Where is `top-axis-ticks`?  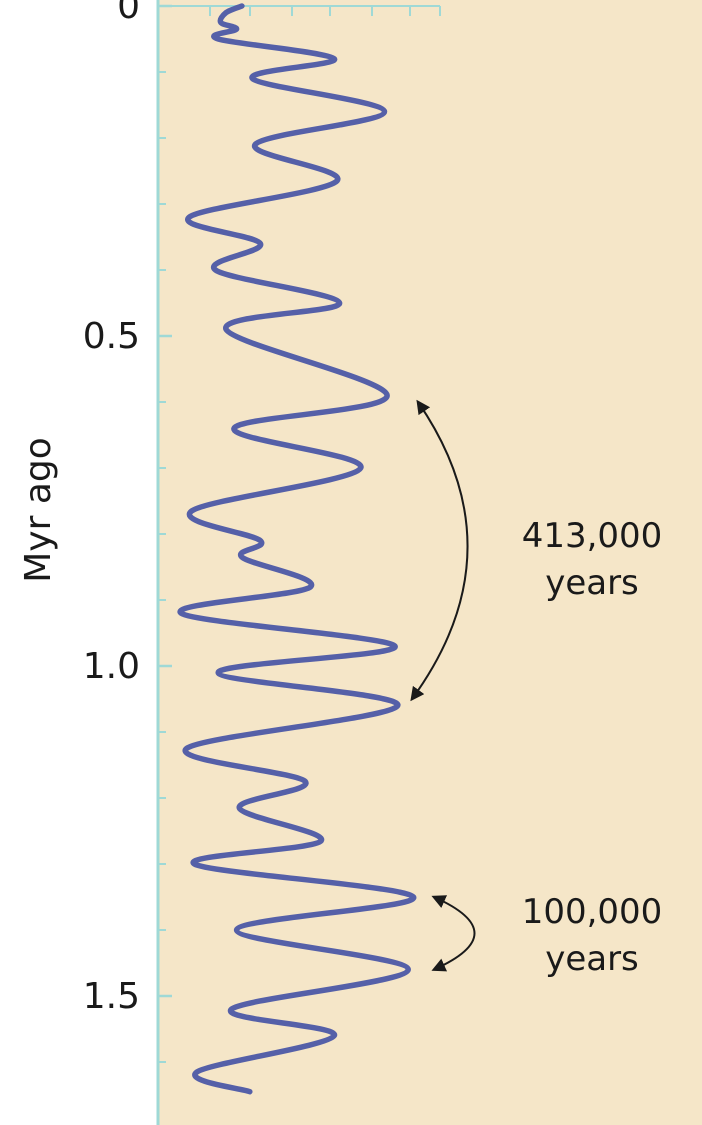 top-axis-ticks is located at coordinates (299, 10).